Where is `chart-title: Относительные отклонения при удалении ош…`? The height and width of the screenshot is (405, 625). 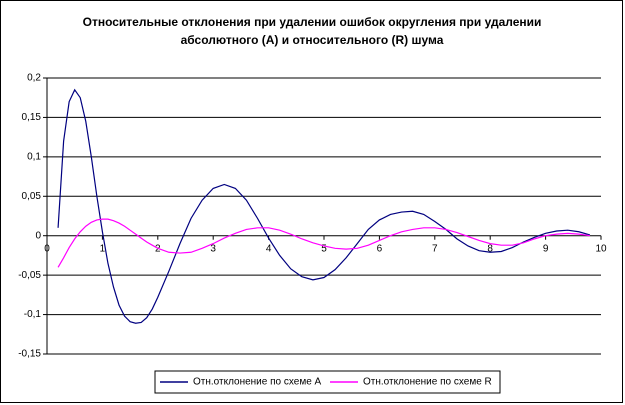 chart-title: Относительные отклонения при удалении ош… is located at coordinates (312, 22).